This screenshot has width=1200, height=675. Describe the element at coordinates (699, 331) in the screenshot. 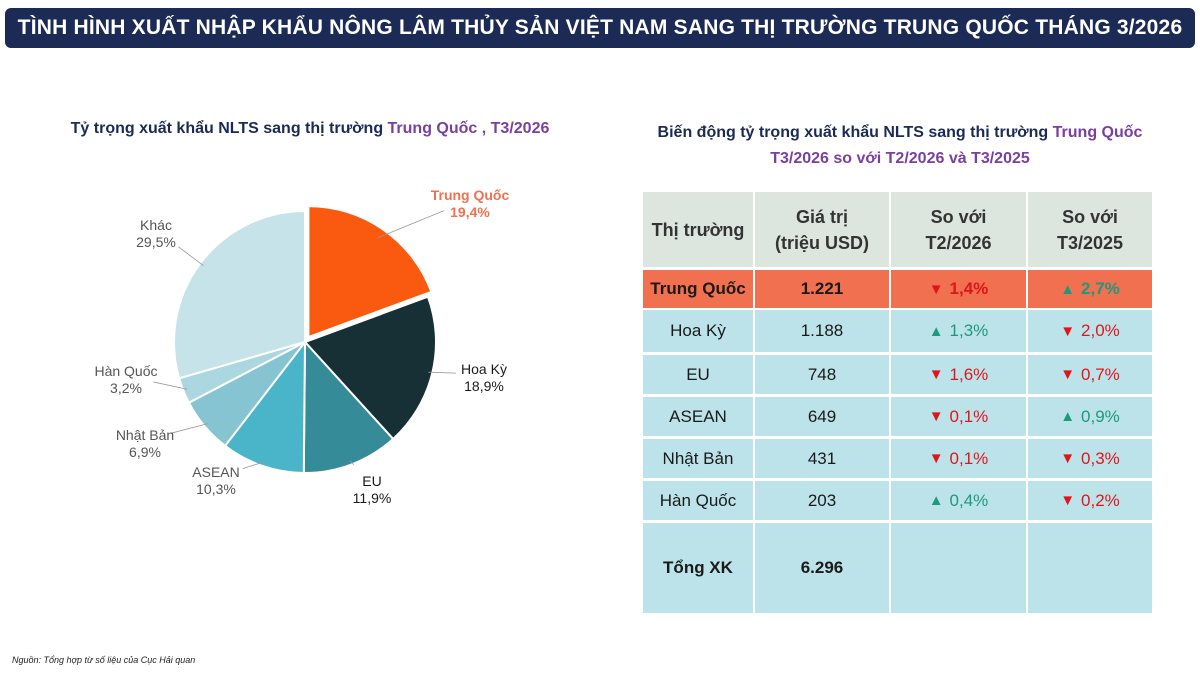

I see `market-name: Hoa Kỳ` at that location.